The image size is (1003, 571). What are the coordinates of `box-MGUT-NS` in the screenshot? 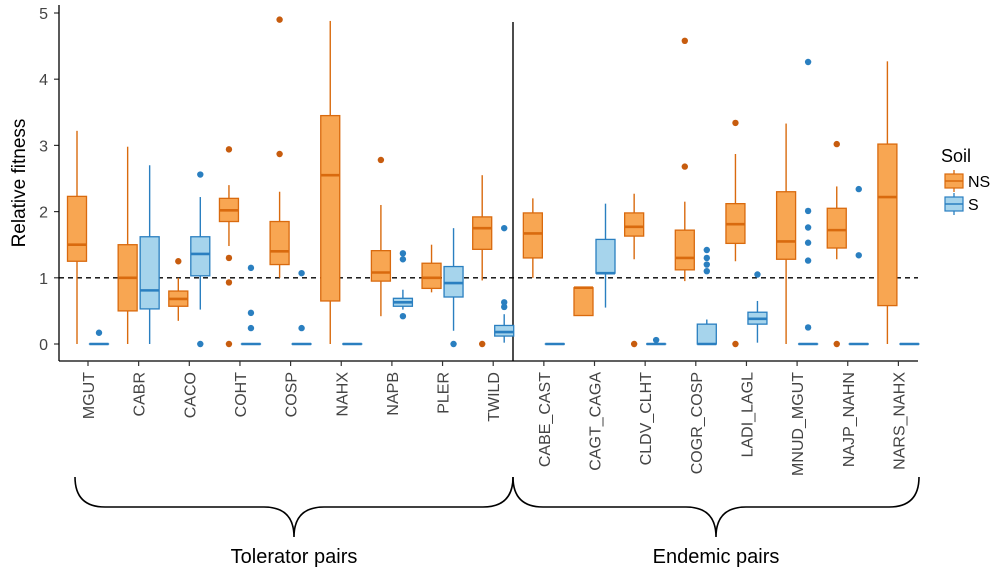 It's located at (77, 237).